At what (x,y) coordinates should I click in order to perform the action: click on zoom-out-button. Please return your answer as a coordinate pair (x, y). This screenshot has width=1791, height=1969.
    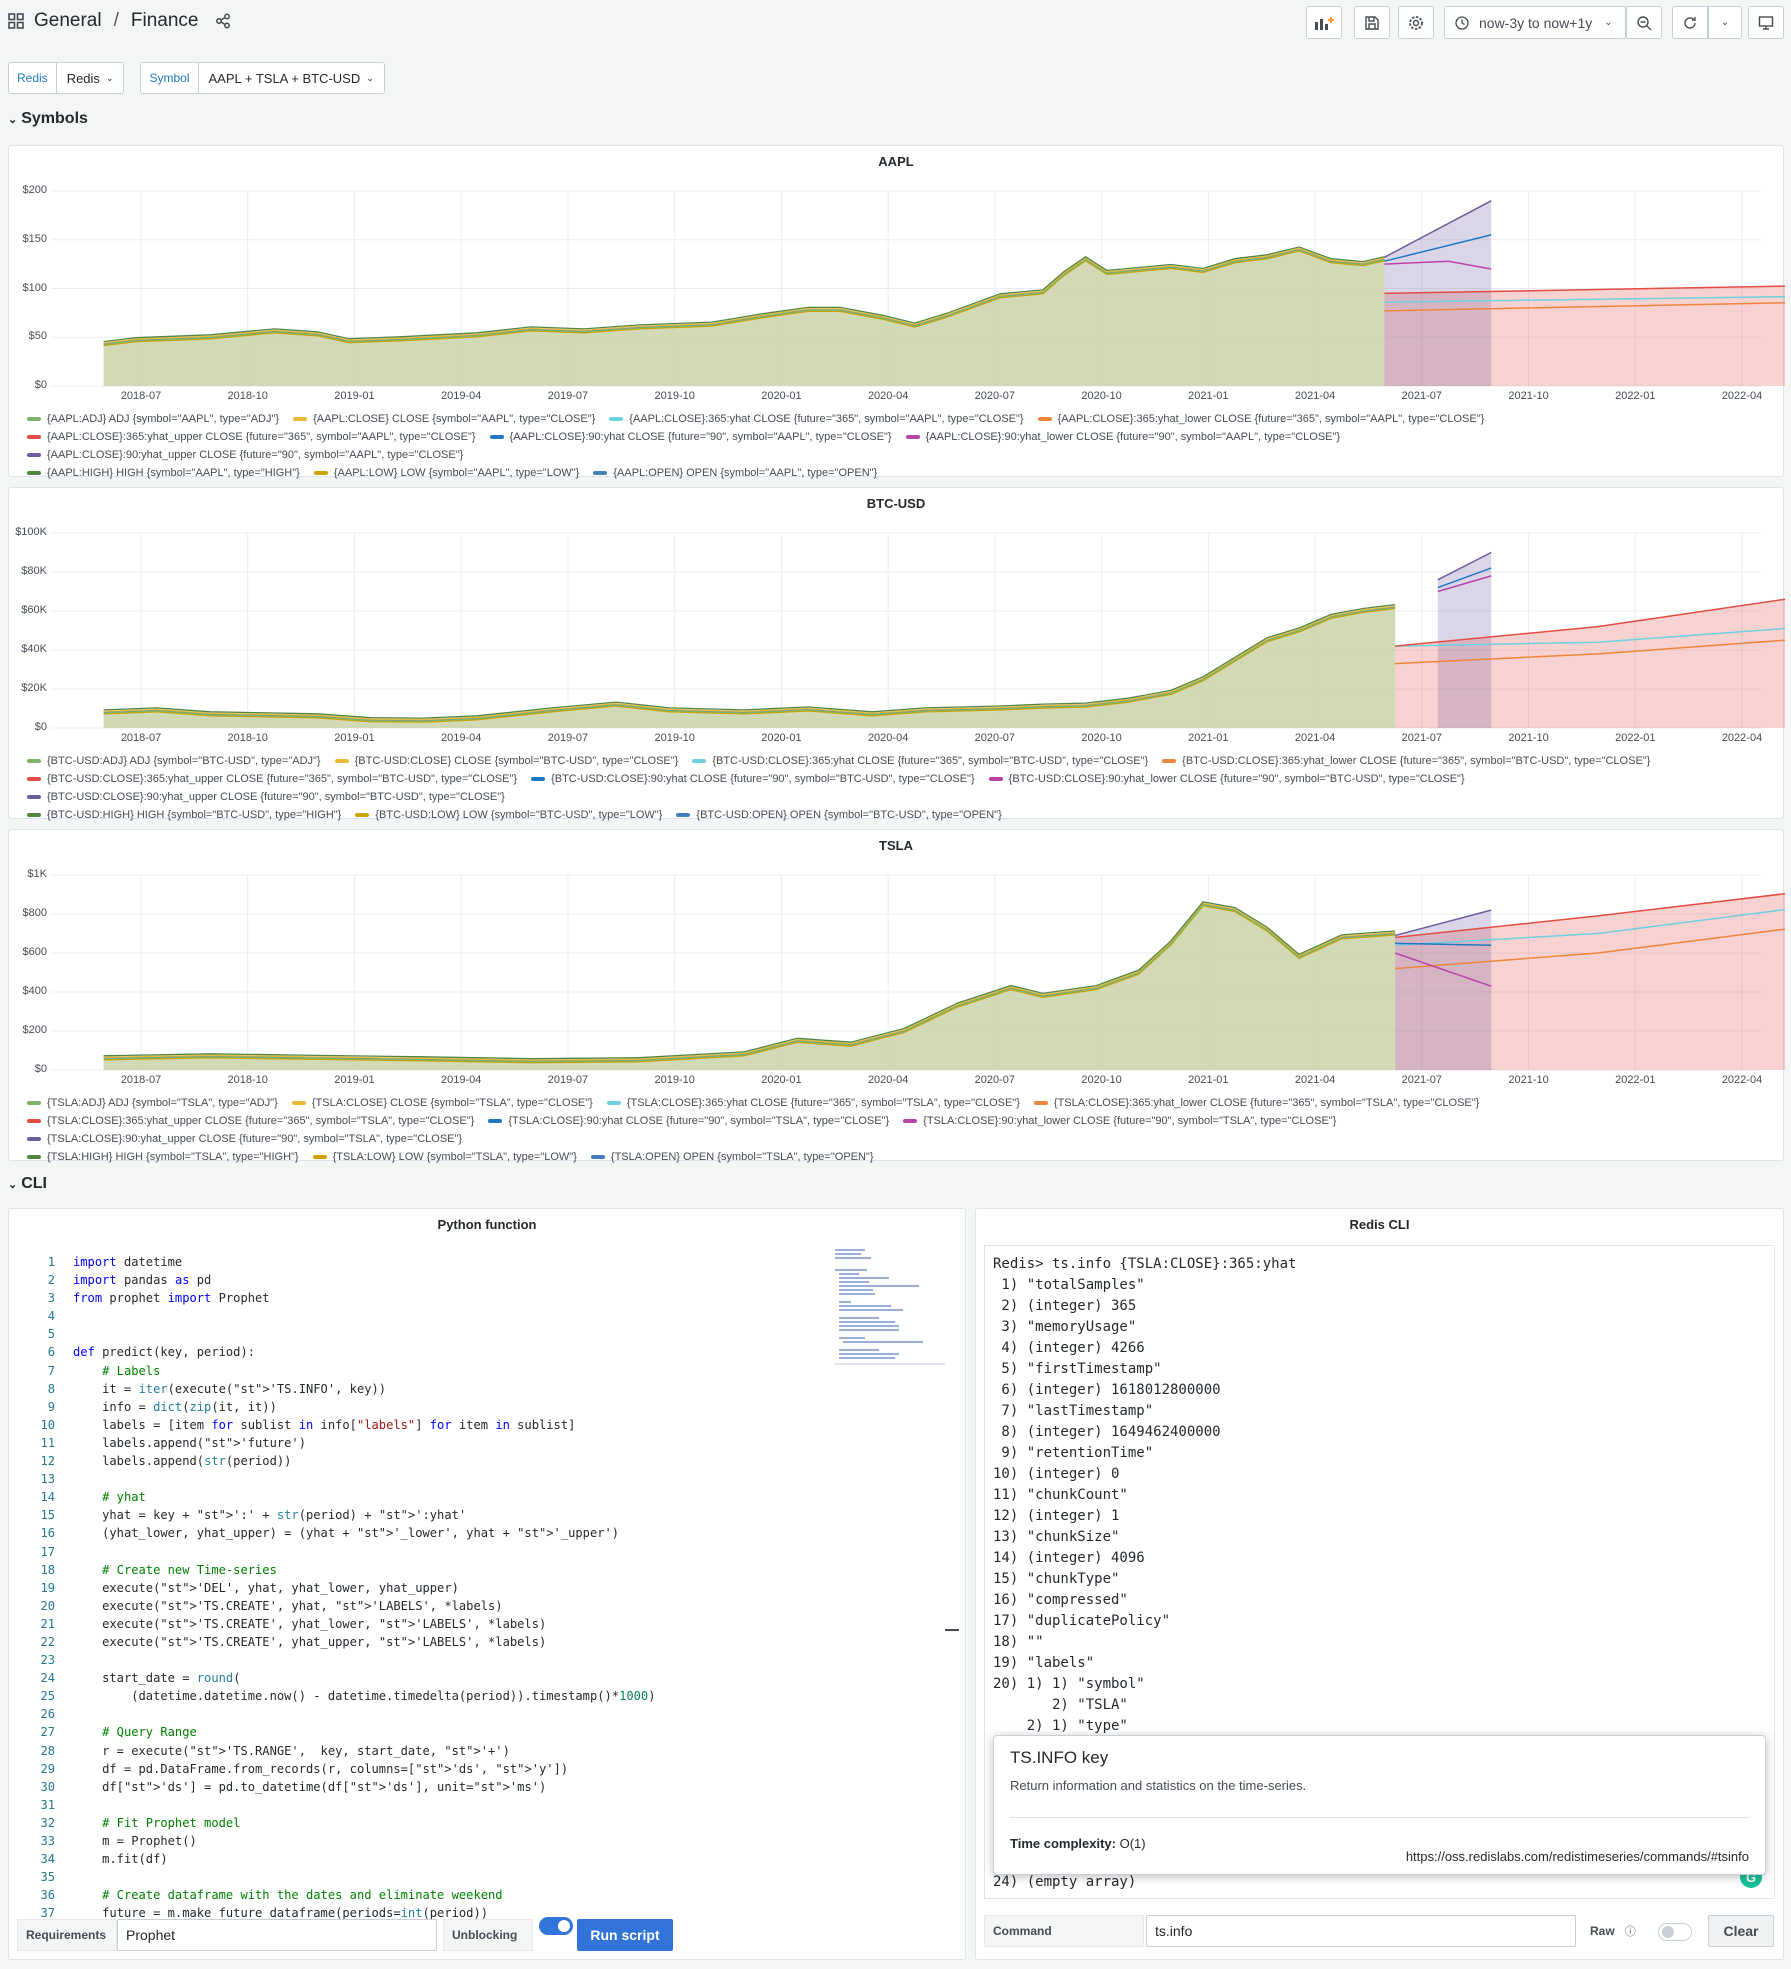
    Looking at the image, I should click on (1644, 22).